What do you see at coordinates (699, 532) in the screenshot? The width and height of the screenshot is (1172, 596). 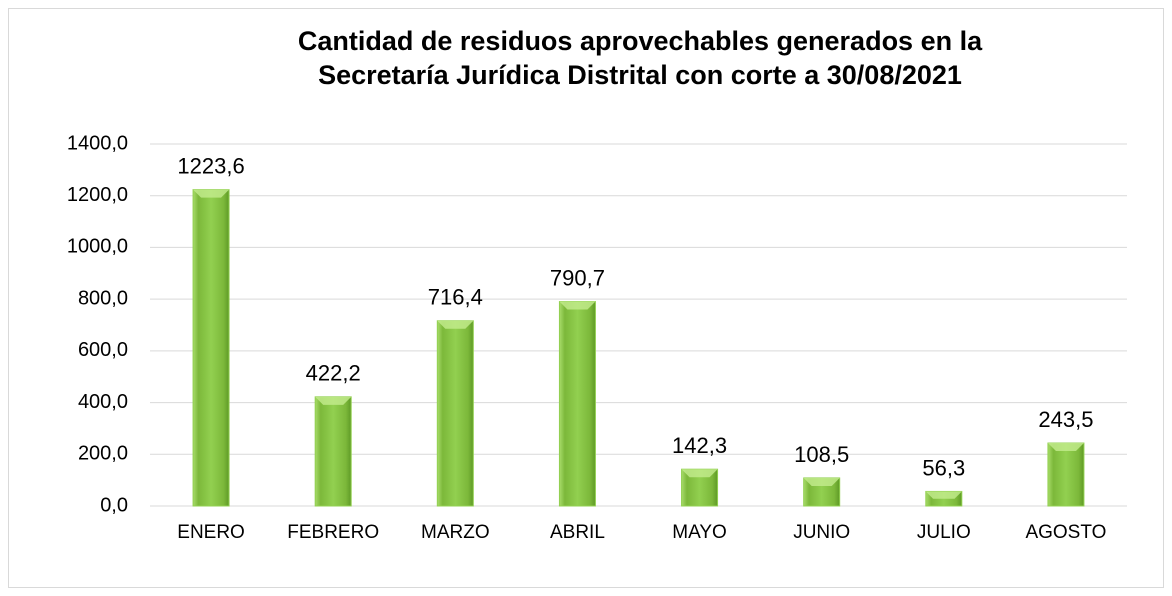 I see `x-tick-label: MAYO` at bounding box center [699, 532].